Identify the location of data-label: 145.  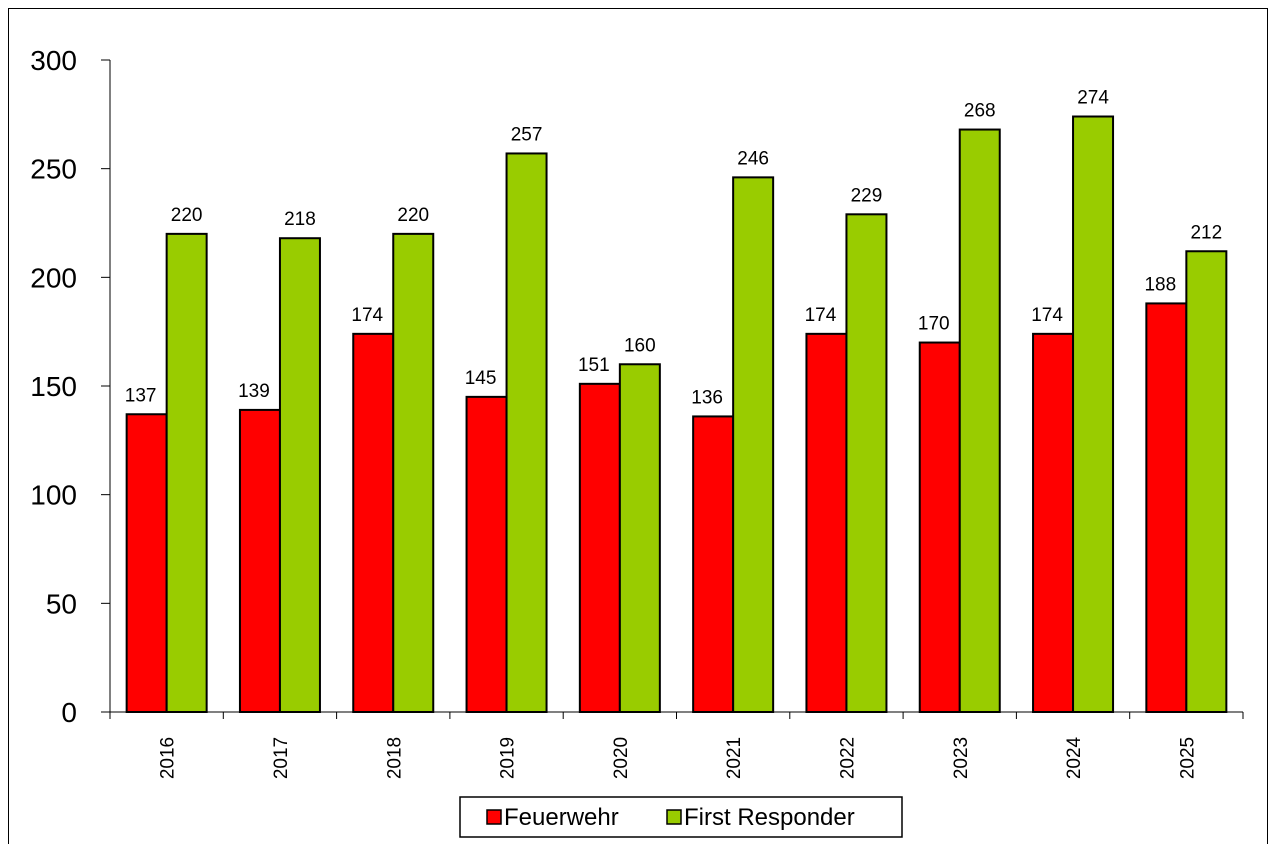
(481, 378).